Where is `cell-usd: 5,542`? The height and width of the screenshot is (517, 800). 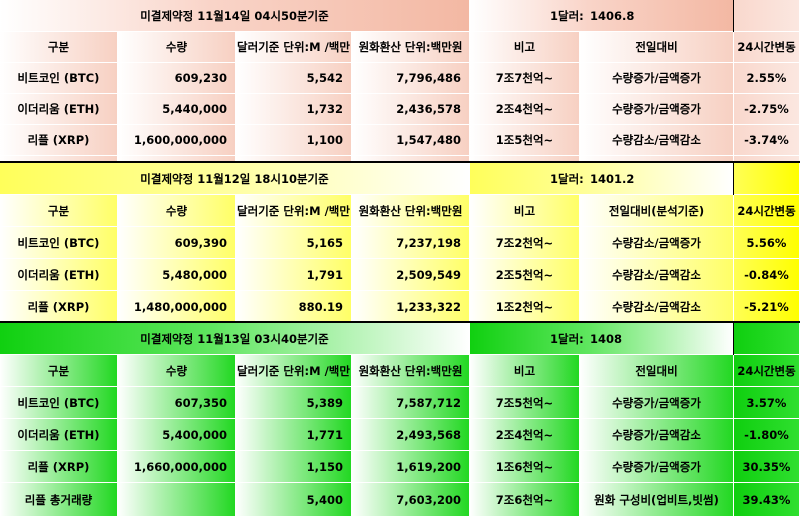 cell-usd: 5,542 is located at coordinates (294, 78).